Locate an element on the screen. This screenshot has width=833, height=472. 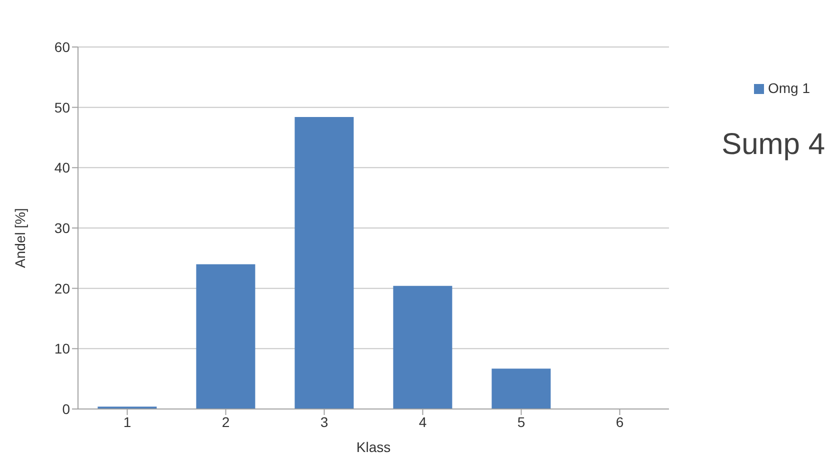
x-tick-label: 1 is located at coordinates (127, 422).